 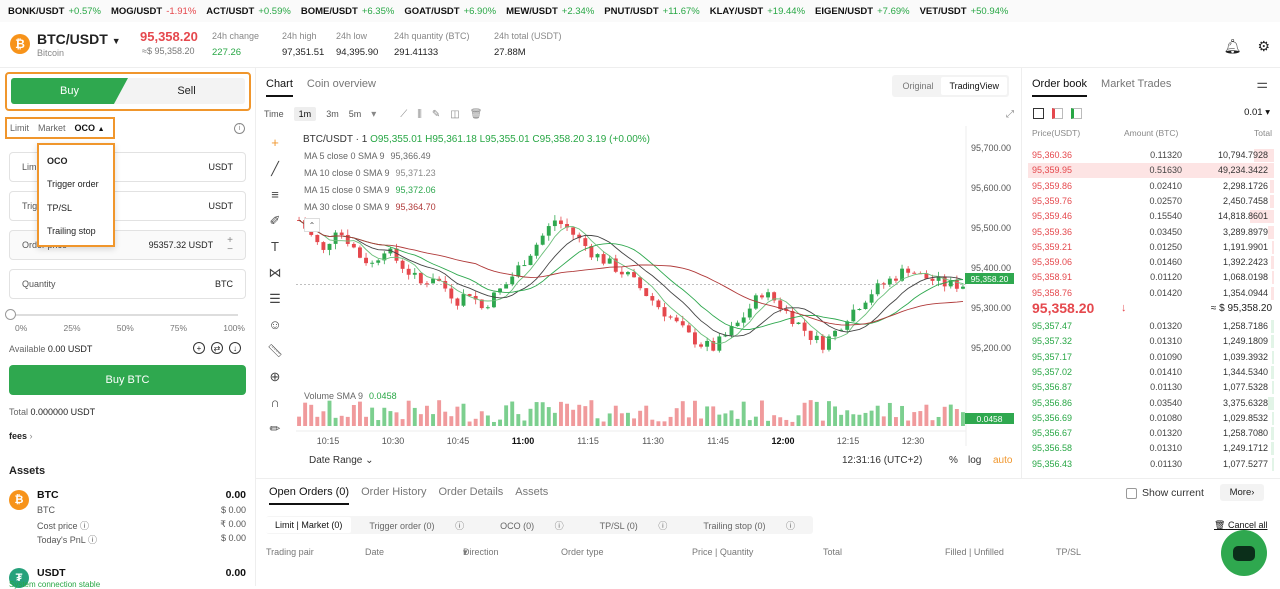 What do you see at coordinates (1136, 84) in the screenshot?
I see `tab-market-trades: Market Trades` at bounding box center [1136, 84].